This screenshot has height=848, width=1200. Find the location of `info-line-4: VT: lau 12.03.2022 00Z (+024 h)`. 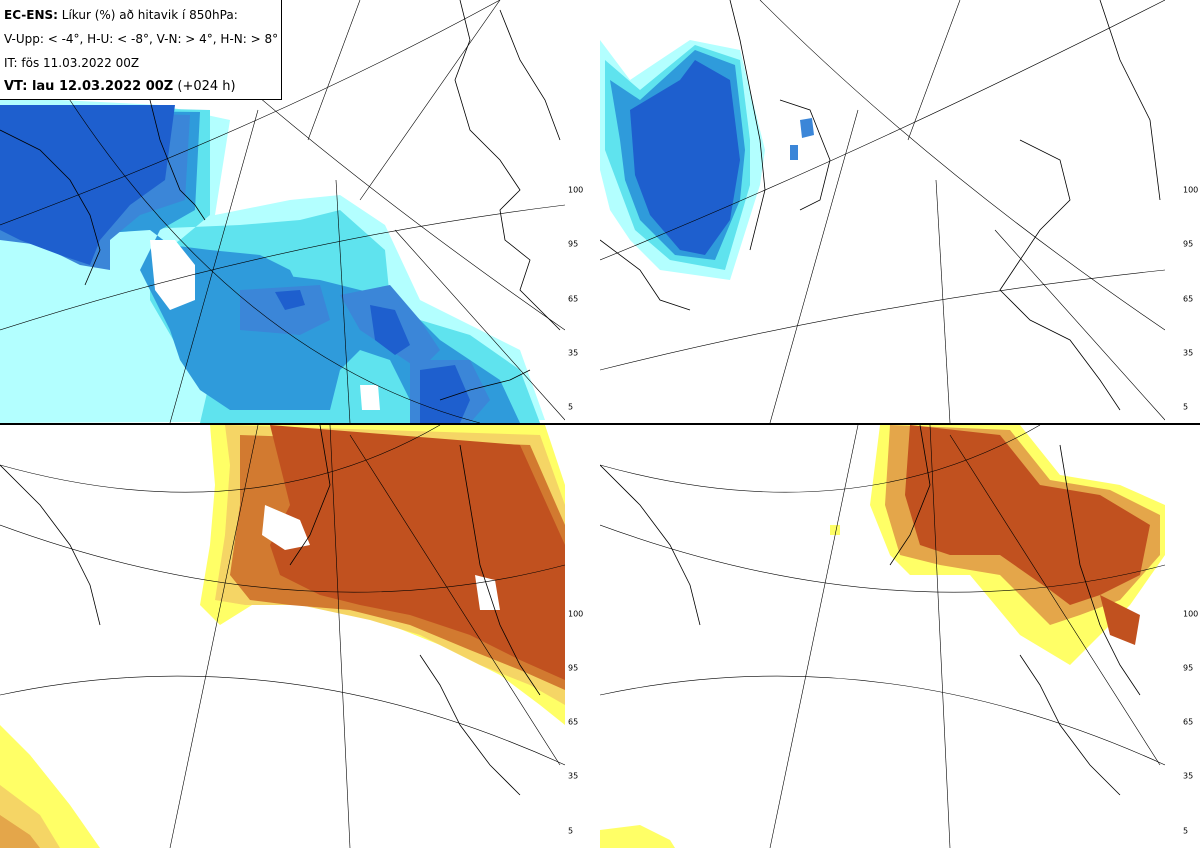

info-line-4: VT: lau 12.03.2022 00Z (+024 h) is located at coordinates (120, 86).